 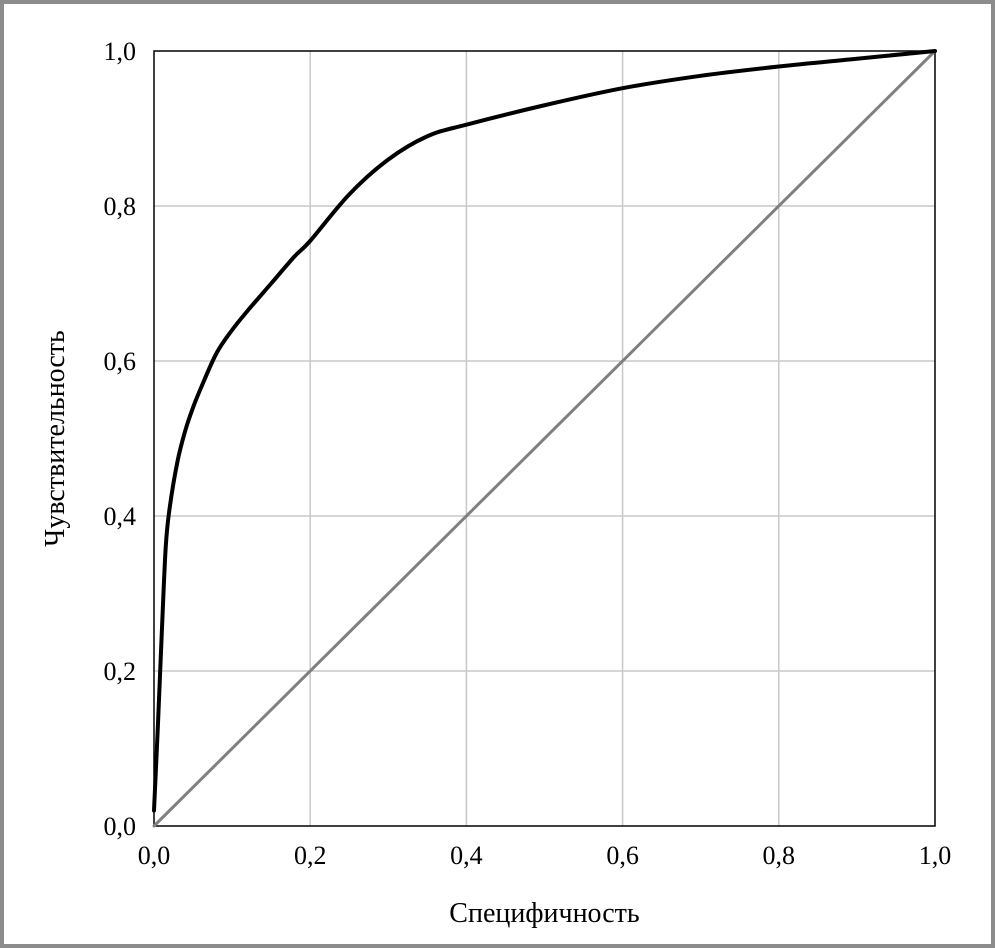 What do you see at coordinates (935, 855) in the screenshot?
I see `x-tick-label: 1,0` at bounding box center [935, 855].